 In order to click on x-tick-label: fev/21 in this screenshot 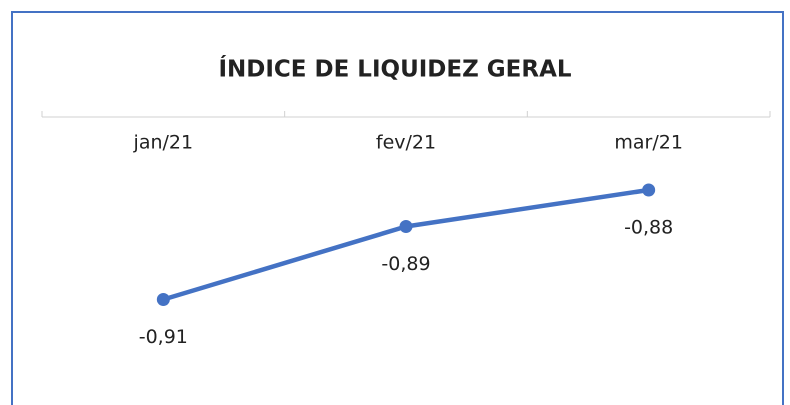, I will do `click(406, 143)`.